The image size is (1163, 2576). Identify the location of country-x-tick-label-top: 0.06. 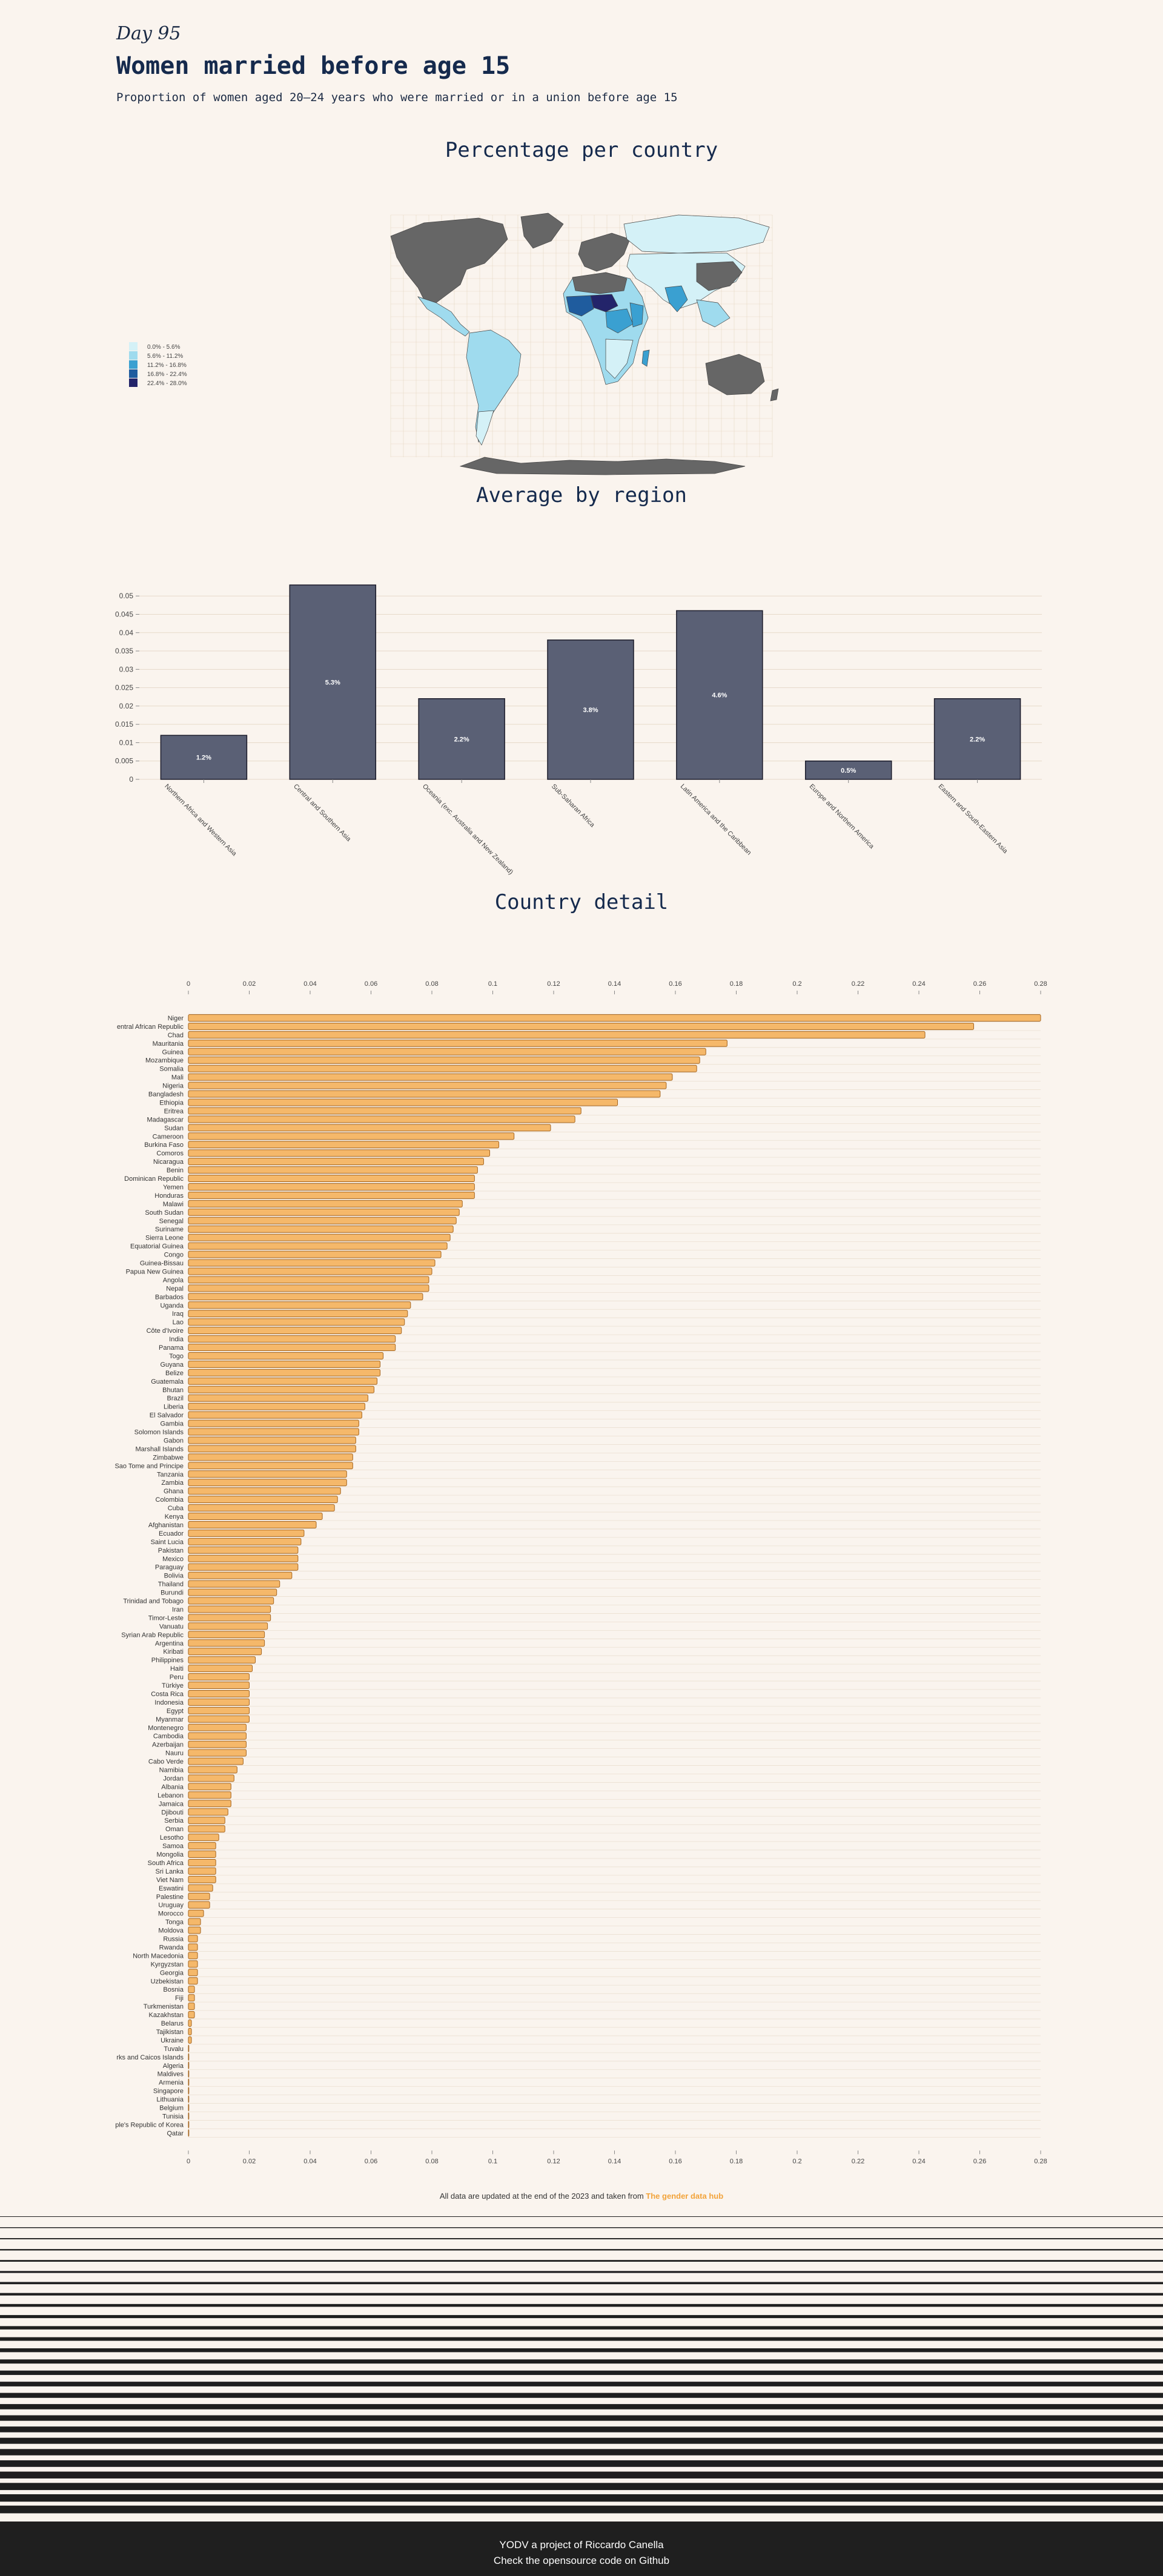
(371, 984).